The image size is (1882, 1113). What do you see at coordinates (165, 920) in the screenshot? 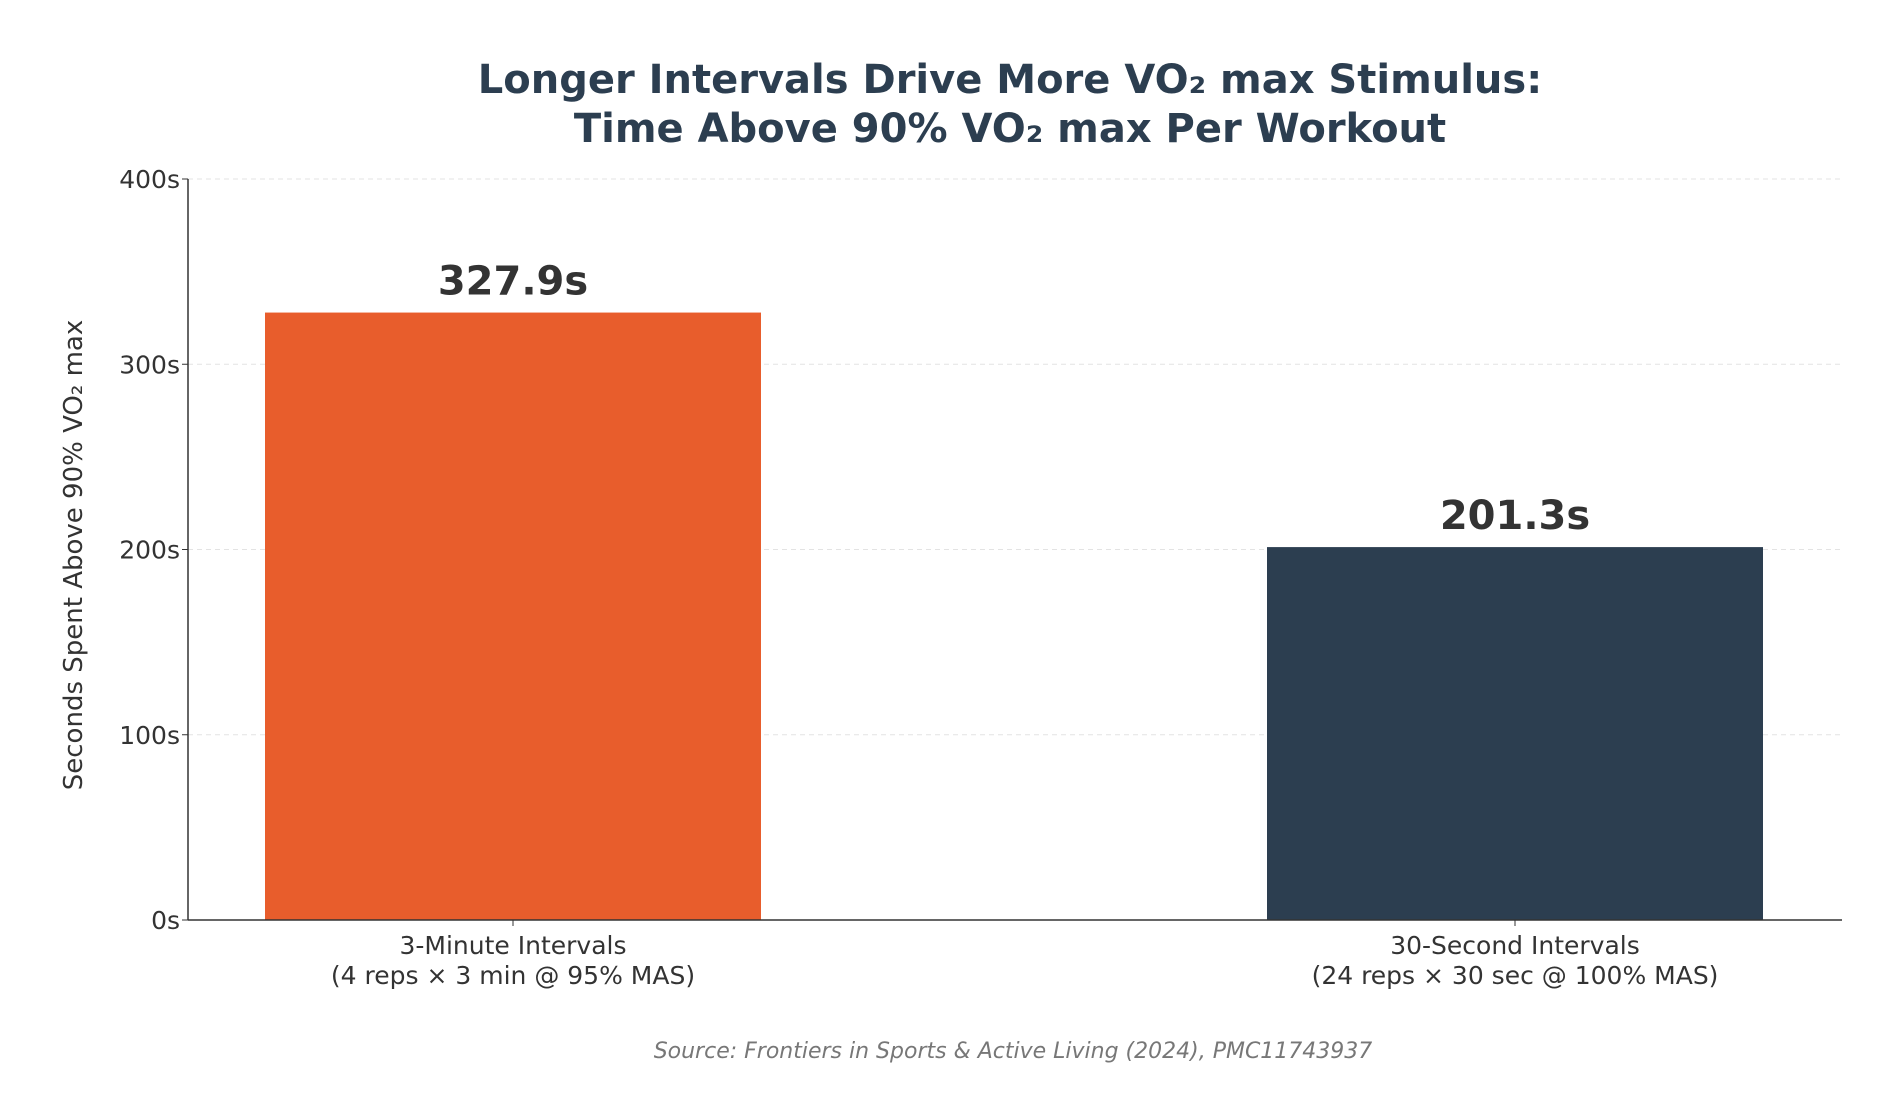
I see `y-tick-label: 0s` at bounding box center [165, 920].